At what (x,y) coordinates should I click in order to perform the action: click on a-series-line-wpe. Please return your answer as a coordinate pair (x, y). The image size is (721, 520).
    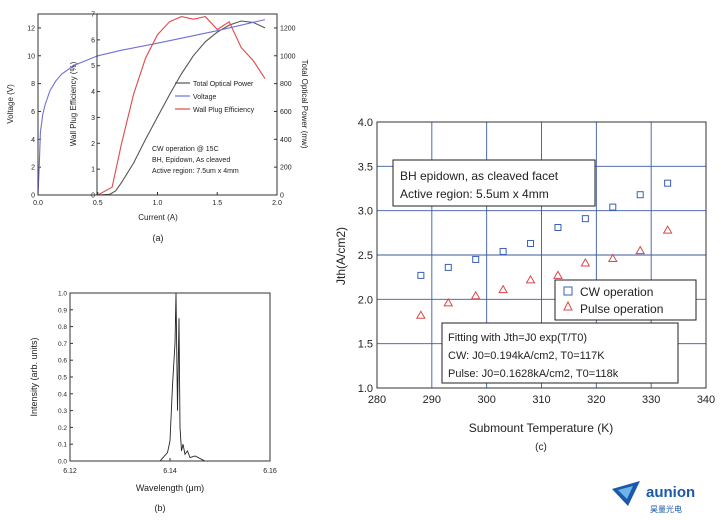
    Looking at the image, I should click on (152, 105).